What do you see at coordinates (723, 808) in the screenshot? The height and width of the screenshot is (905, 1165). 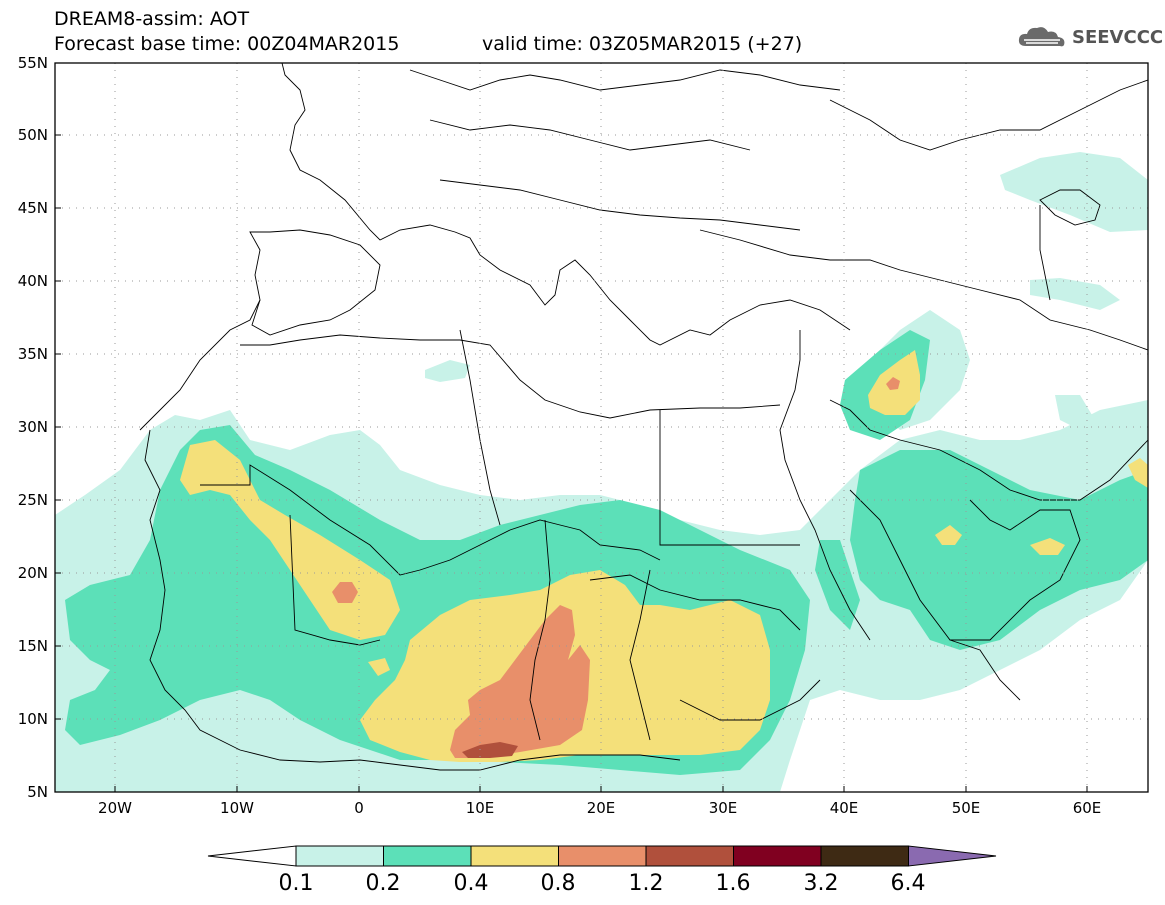 I see `lon-label: 30E` at bounding box center [723, 808].